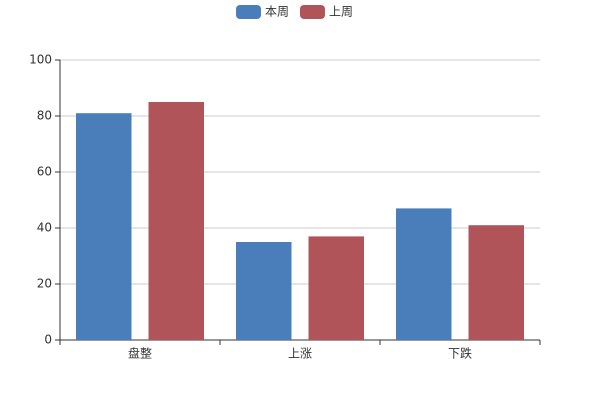 The image size is (600, 400). I want to click on x-tick-label: 下跌, so click(460, 353).